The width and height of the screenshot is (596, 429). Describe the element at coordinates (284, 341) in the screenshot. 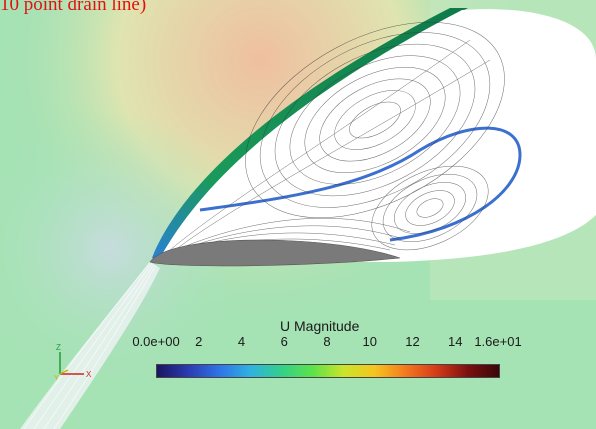

I see `colorbar-tick-label: 6` at that location.